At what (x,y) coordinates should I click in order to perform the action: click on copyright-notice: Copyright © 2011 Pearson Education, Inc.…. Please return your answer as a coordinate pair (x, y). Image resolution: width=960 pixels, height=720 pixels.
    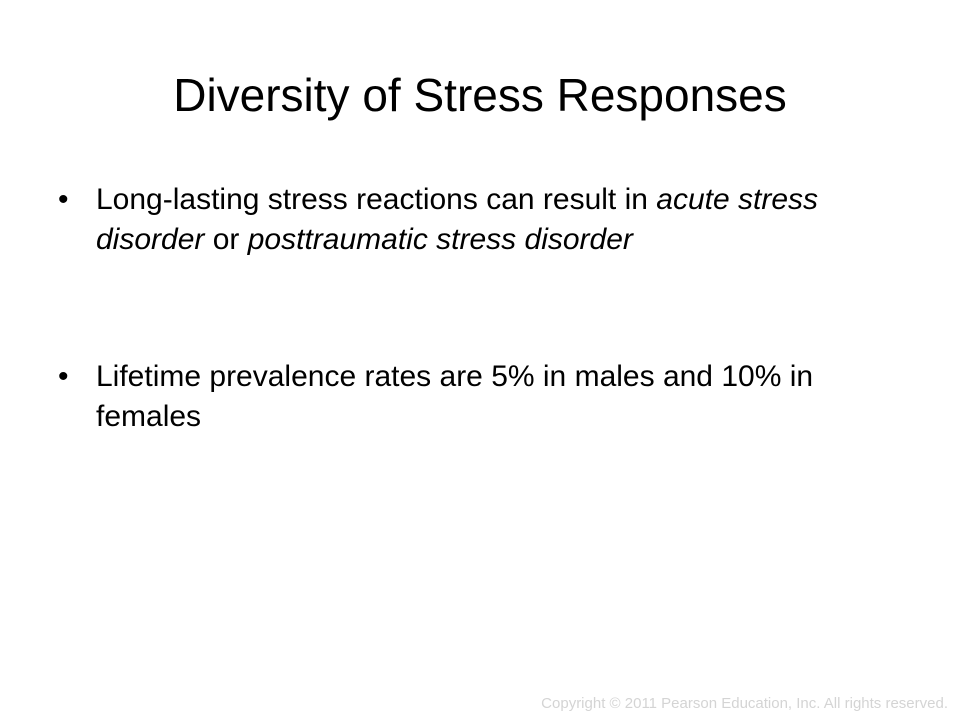
    Looking at the image, I should click on (744, 703).